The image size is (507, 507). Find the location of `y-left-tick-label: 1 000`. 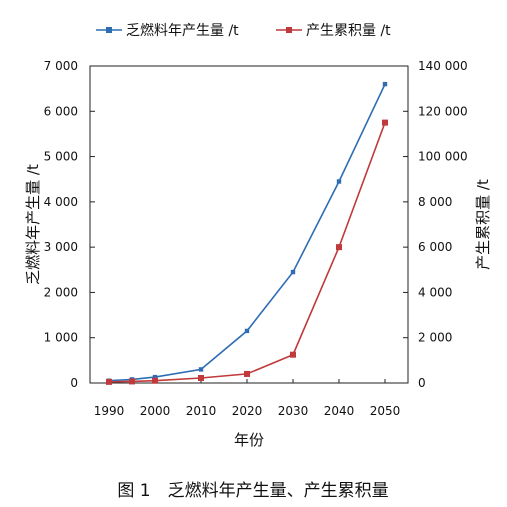

y-left-tick-label: 1 000 is located at coordinates (61, 338).